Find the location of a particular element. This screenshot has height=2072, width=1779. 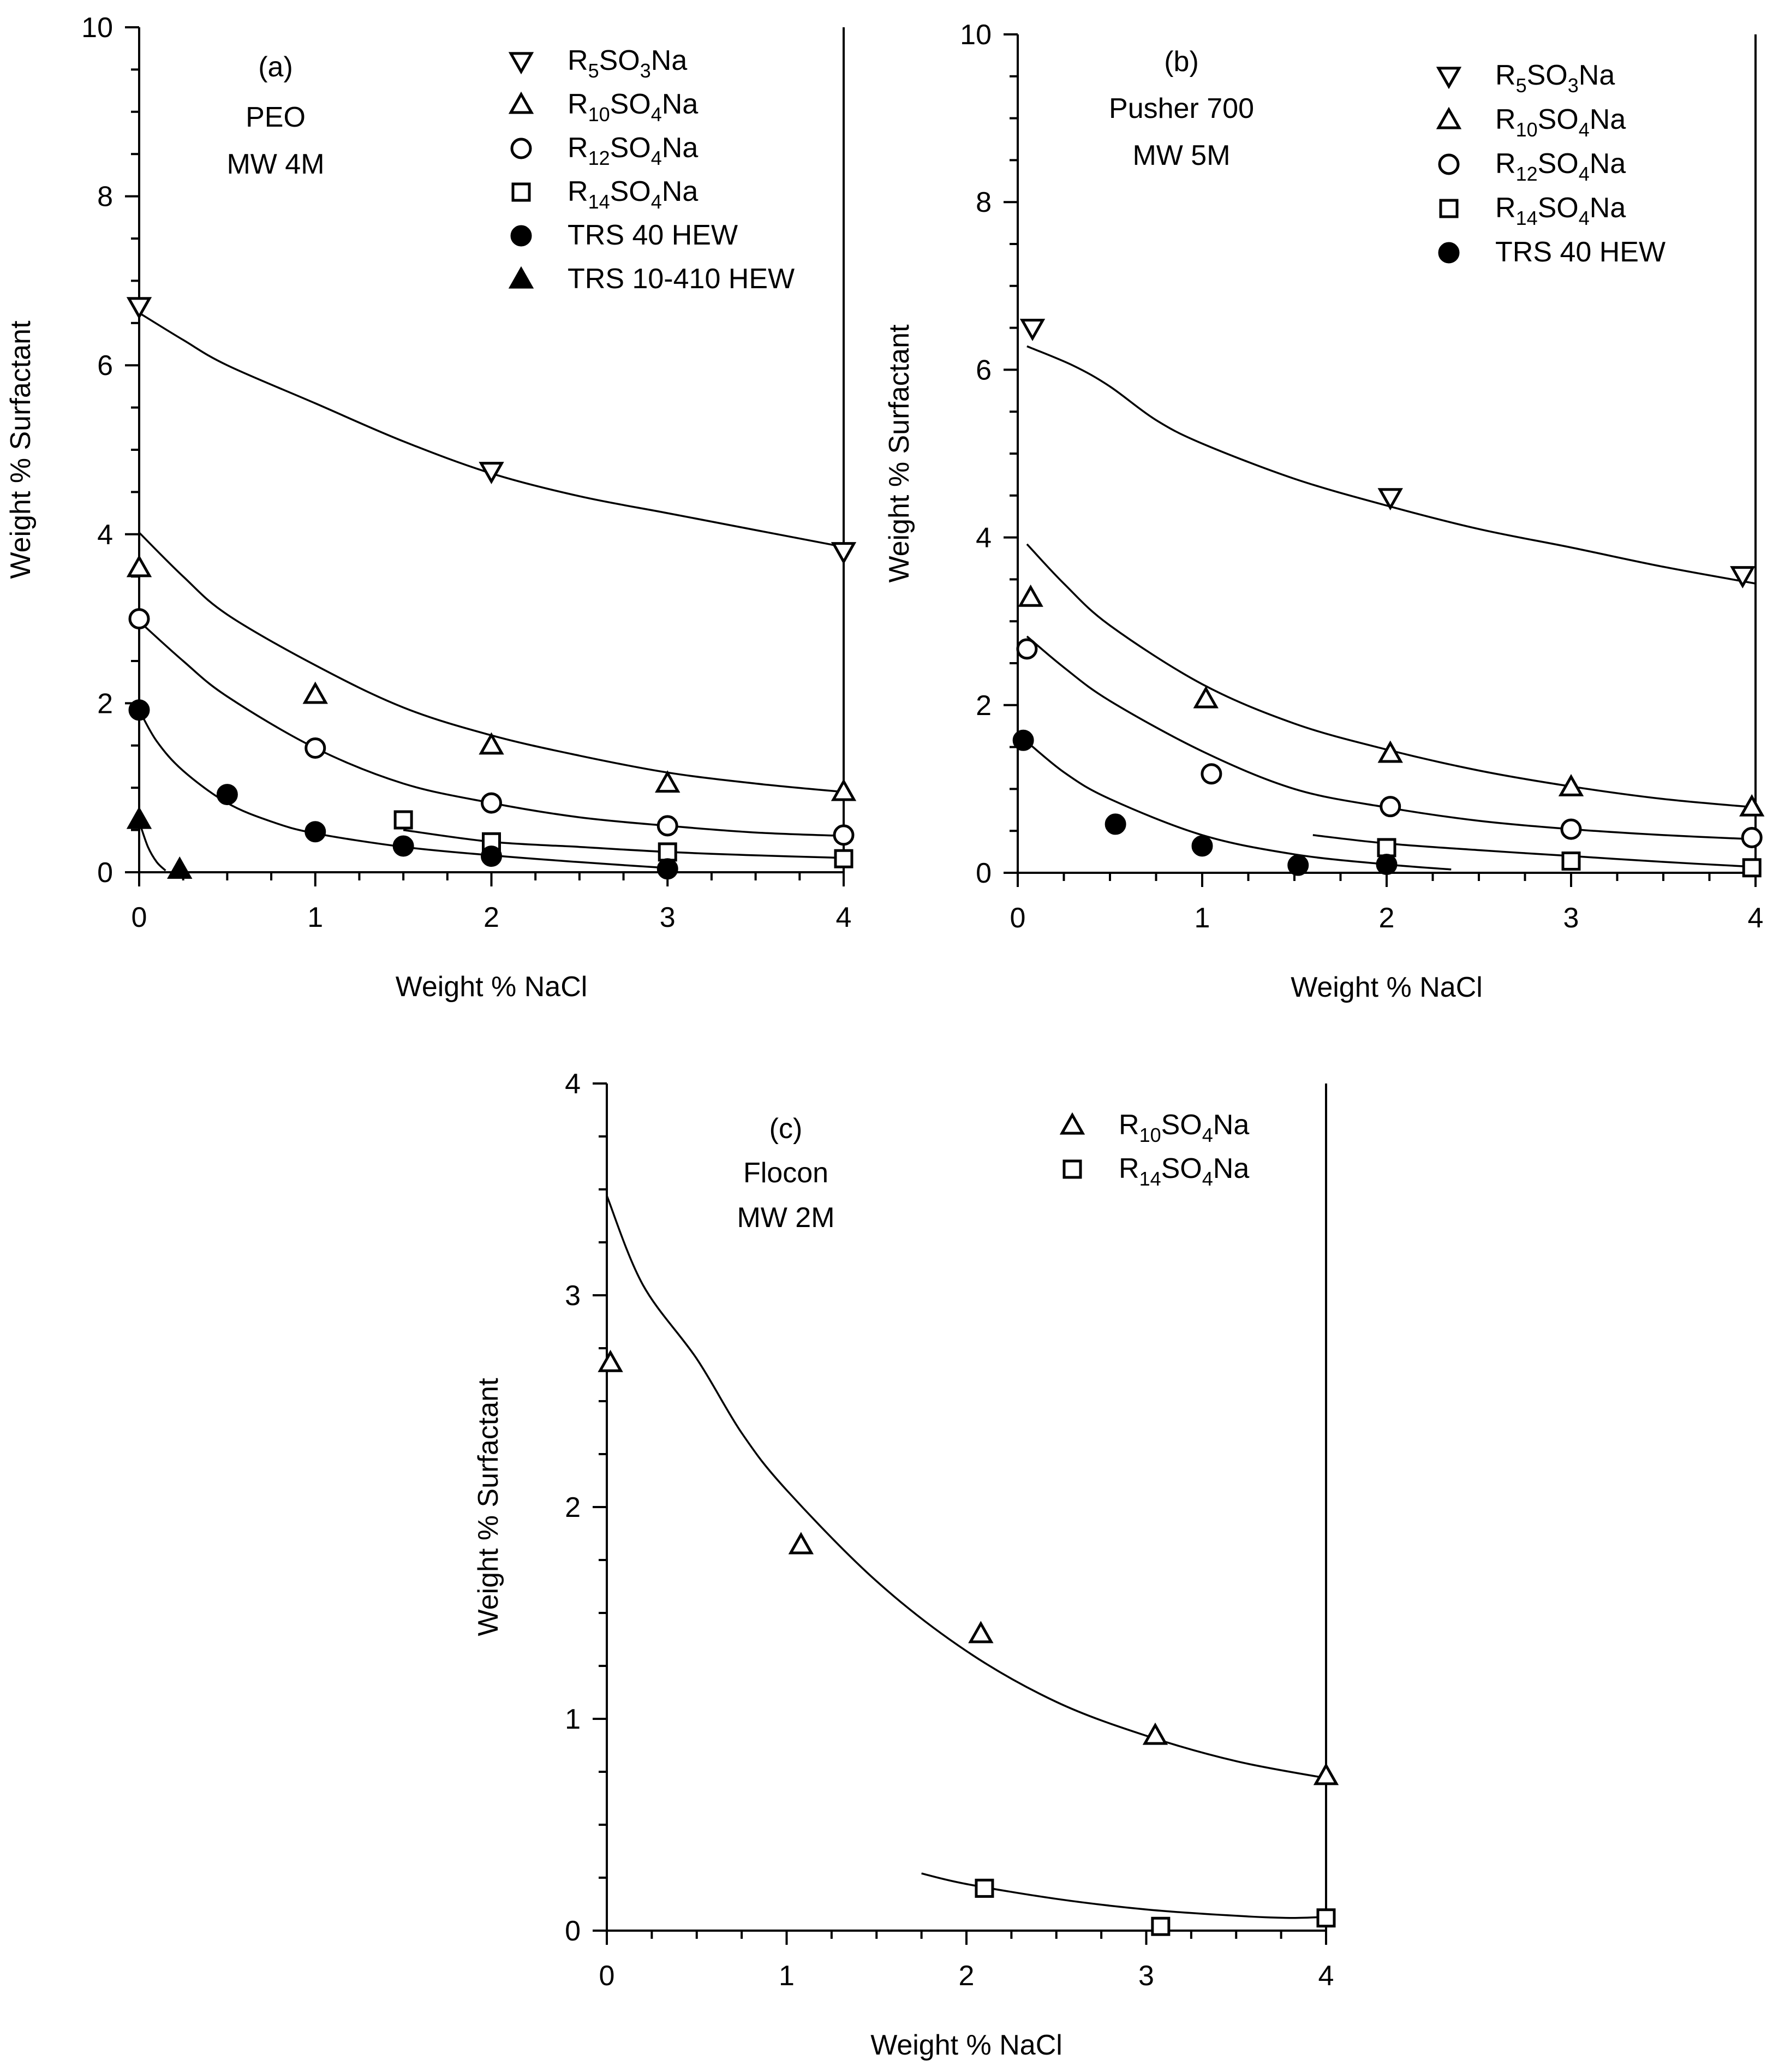

y-tick-label: 2 is located at coordinates (573, 1507).